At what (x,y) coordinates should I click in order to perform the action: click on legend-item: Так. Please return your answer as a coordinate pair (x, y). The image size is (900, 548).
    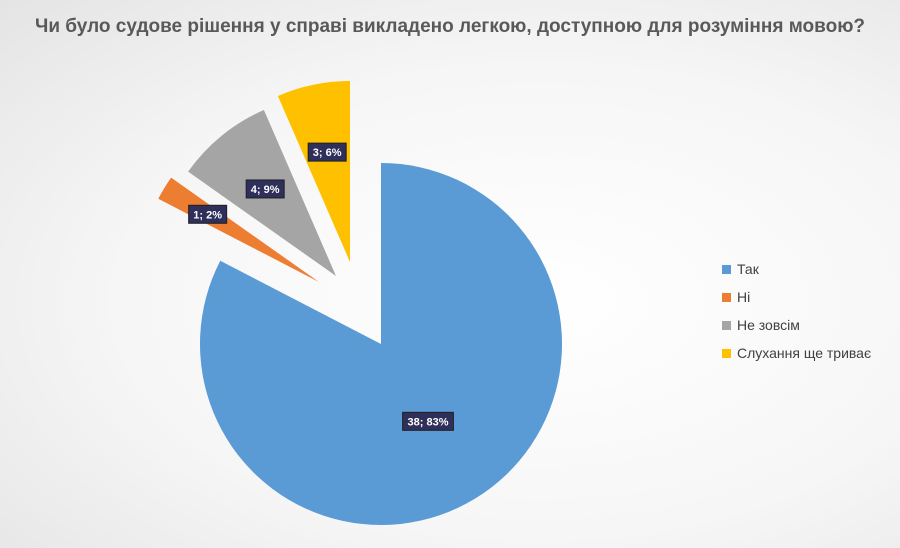
    Looking at the image, I should click on (796, 269).